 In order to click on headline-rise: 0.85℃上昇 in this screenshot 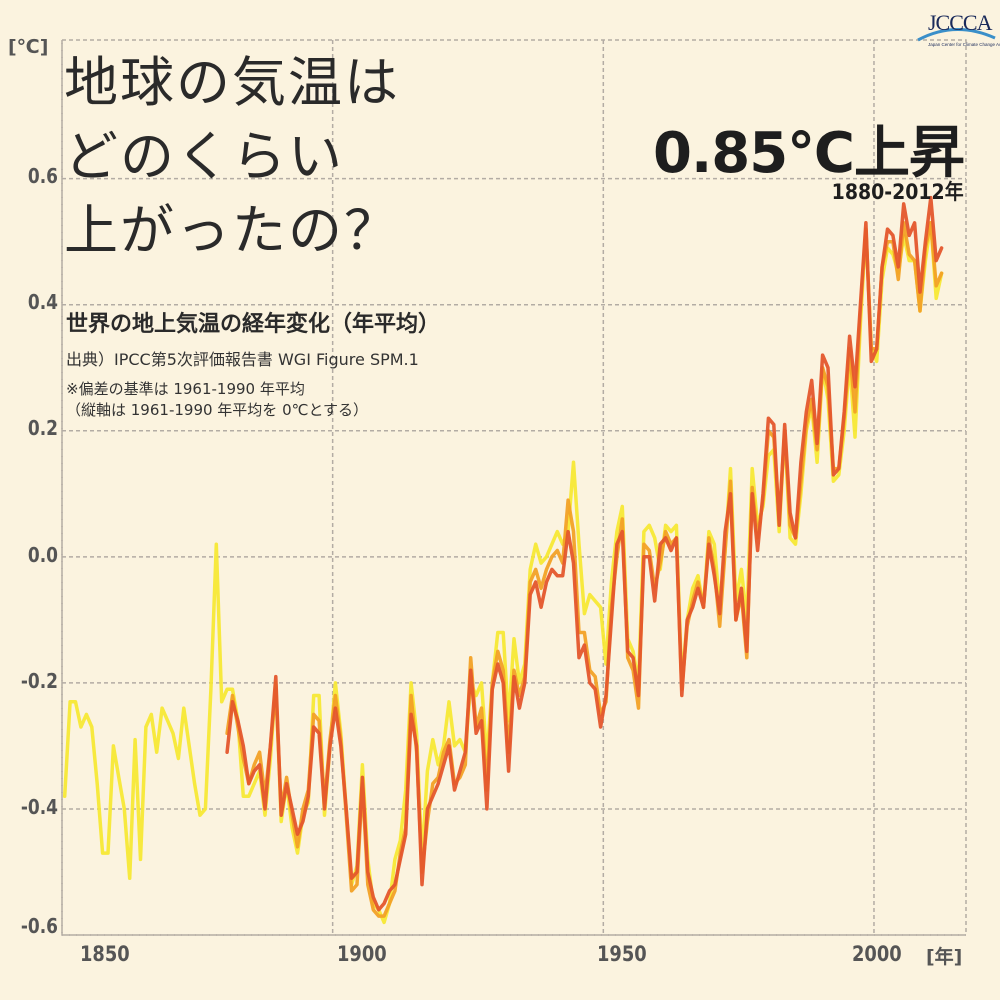, I will do `click(809, 153)`.